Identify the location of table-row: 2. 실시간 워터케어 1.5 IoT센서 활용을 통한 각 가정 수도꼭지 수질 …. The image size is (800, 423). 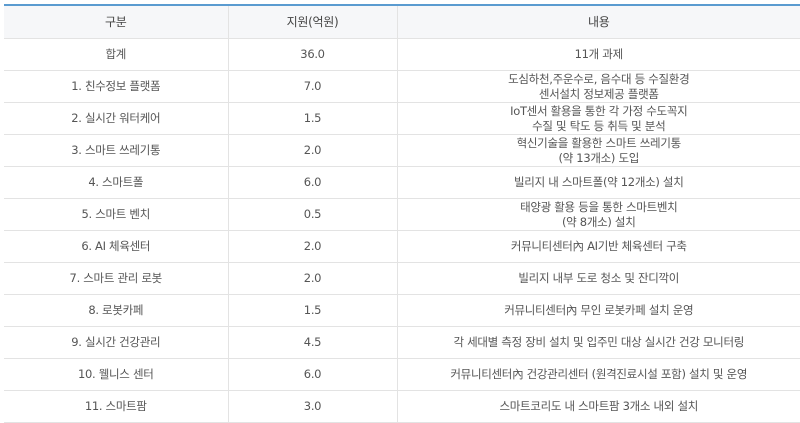
(402, 118).